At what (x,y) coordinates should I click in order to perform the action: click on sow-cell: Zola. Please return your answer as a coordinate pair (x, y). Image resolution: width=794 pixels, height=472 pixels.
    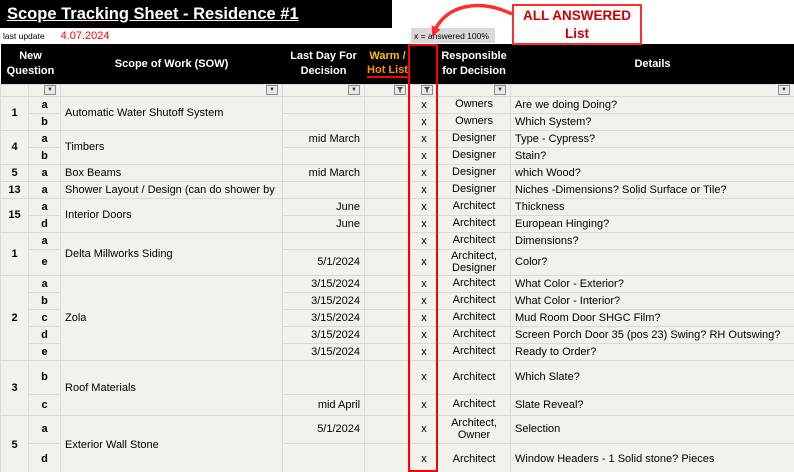
    Looking at the image, I should click on (172, 317).